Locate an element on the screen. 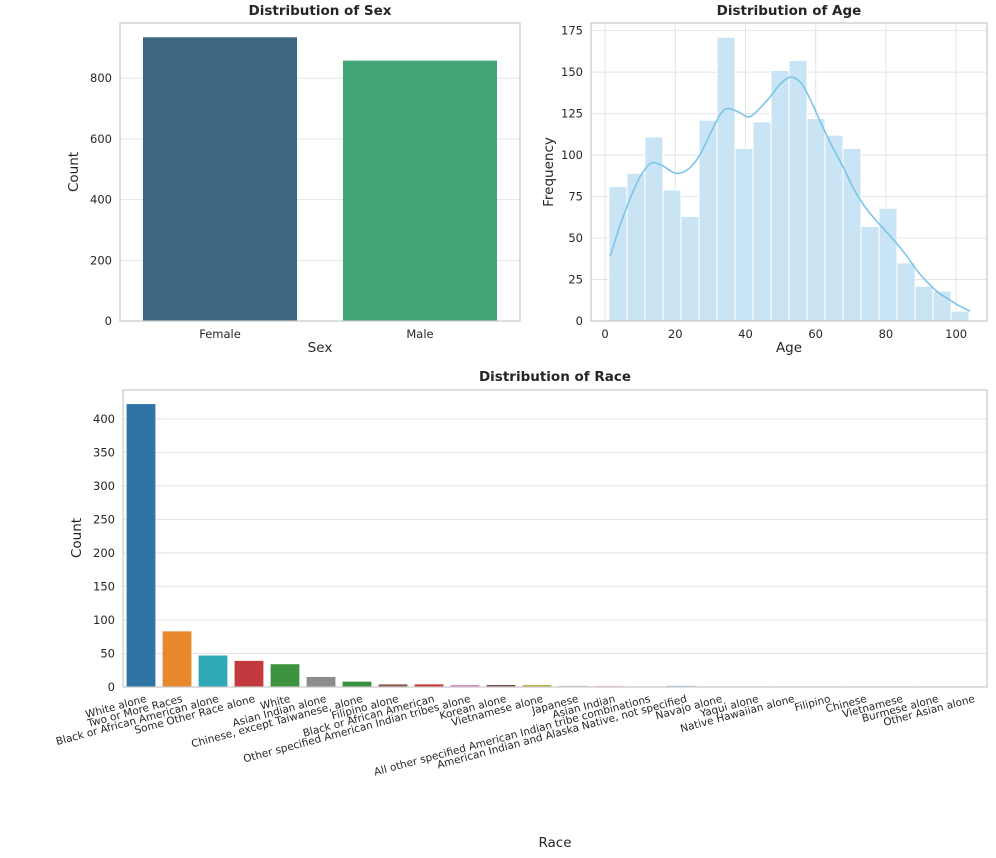 Image resolution: width=996 pixels, height=858 pixels. sex-yaxis-label: Count is located at coordinates (74, 172).